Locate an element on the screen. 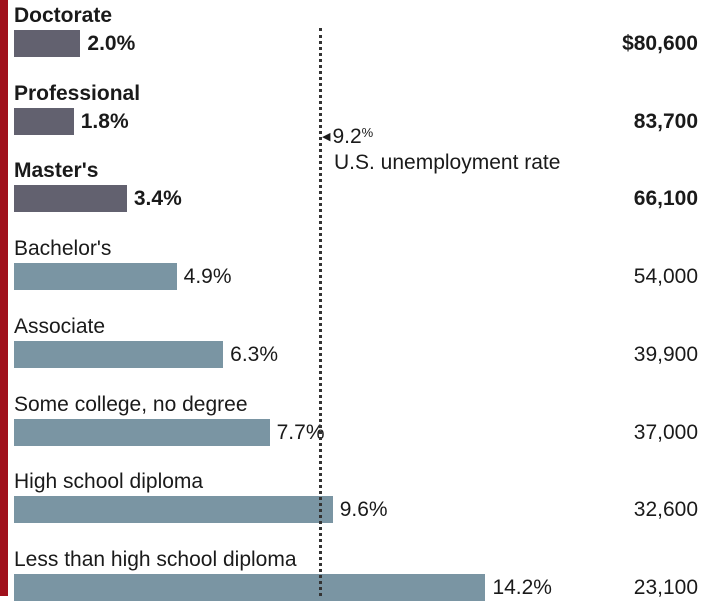  reference-unit: % is located at coordinates (367, 132).